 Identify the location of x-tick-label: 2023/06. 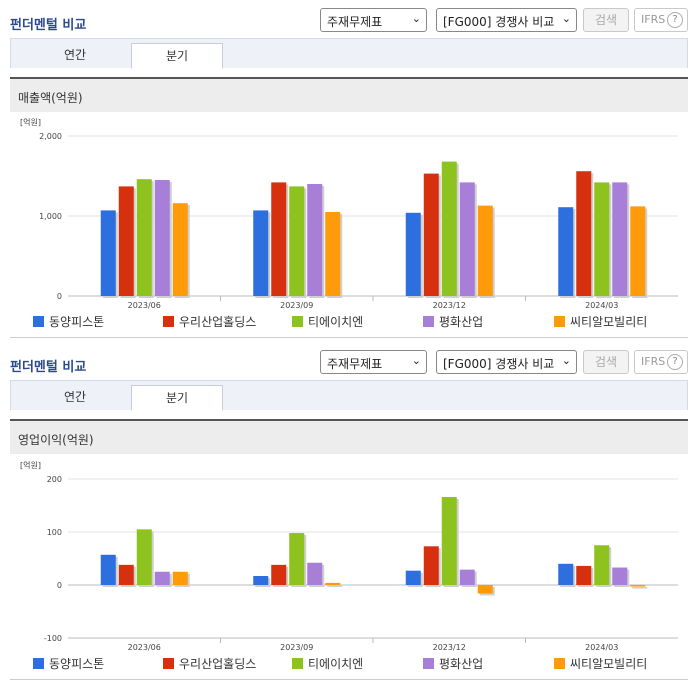
(144, 305).